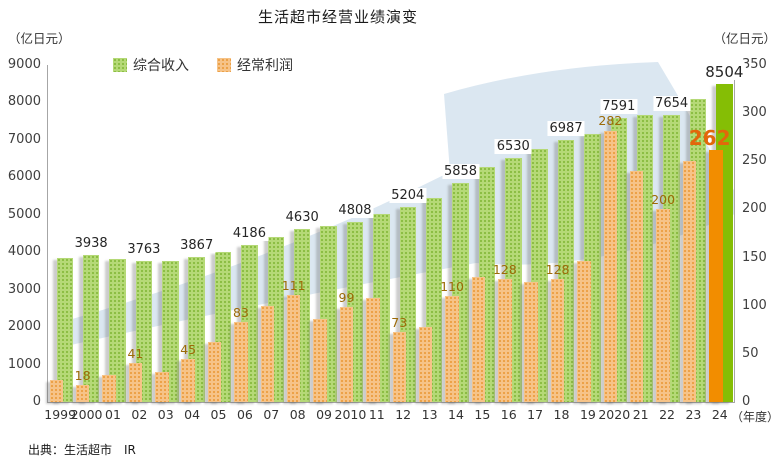 The width and height of the screenshot is (782, 465). I want to click on x-axis-tick: 03, so click(165, 414).